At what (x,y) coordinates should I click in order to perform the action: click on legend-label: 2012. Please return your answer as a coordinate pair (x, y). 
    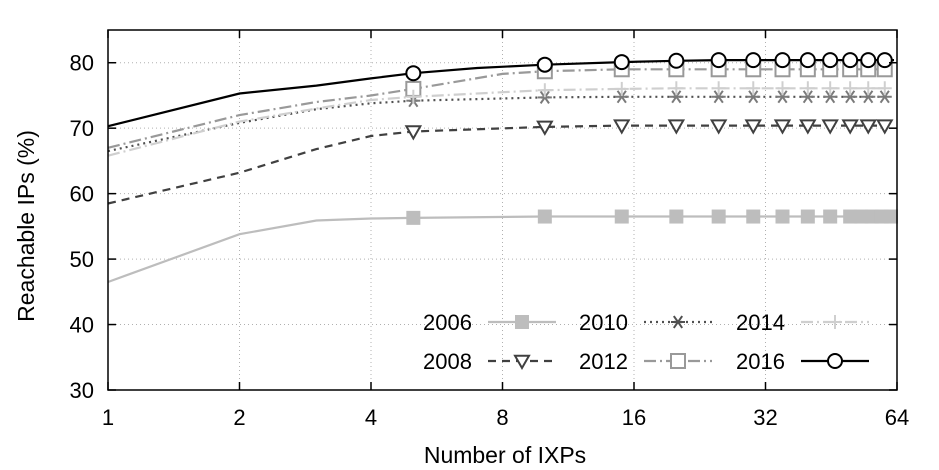
    Looking at the image, I should click on (603, 361).